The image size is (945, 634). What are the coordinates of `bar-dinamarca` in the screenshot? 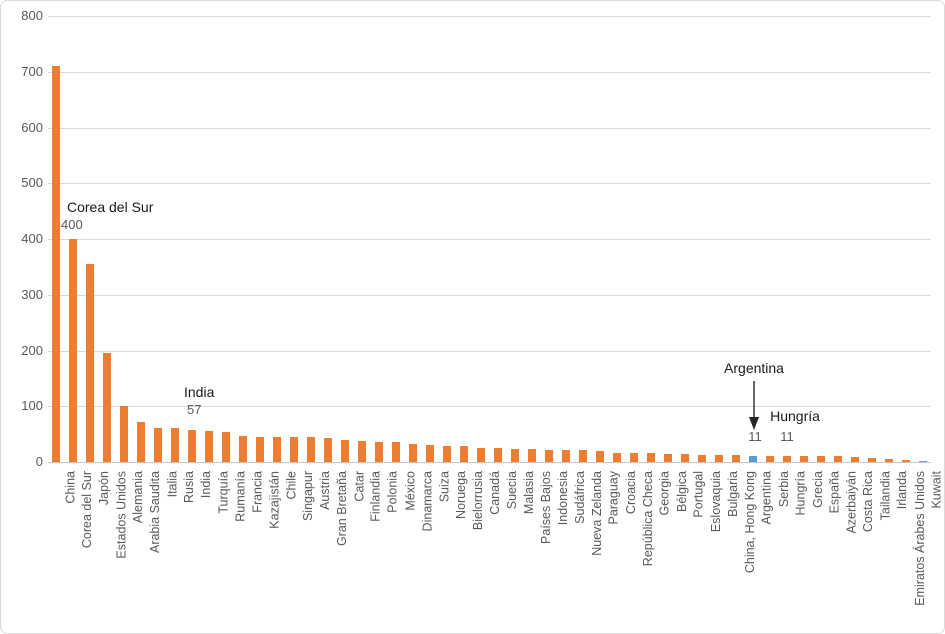 It's located at (413, 453).